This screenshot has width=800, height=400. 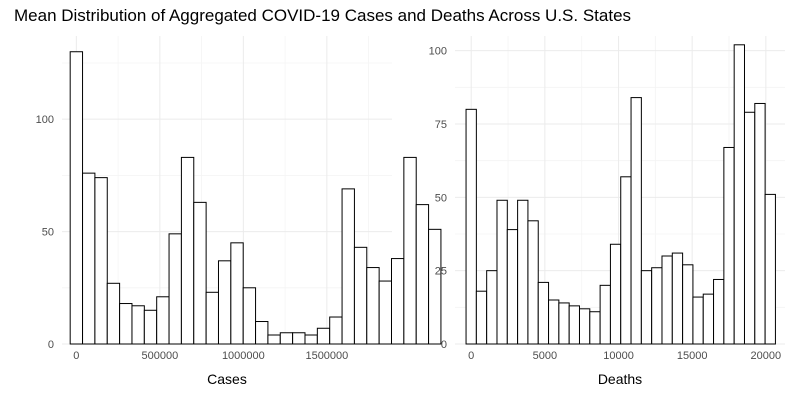 What do you see at coordinates (243, 356) in the screenshot?
I see `cases-x-tick-label: 1000000` at bounding box center [243, 356].